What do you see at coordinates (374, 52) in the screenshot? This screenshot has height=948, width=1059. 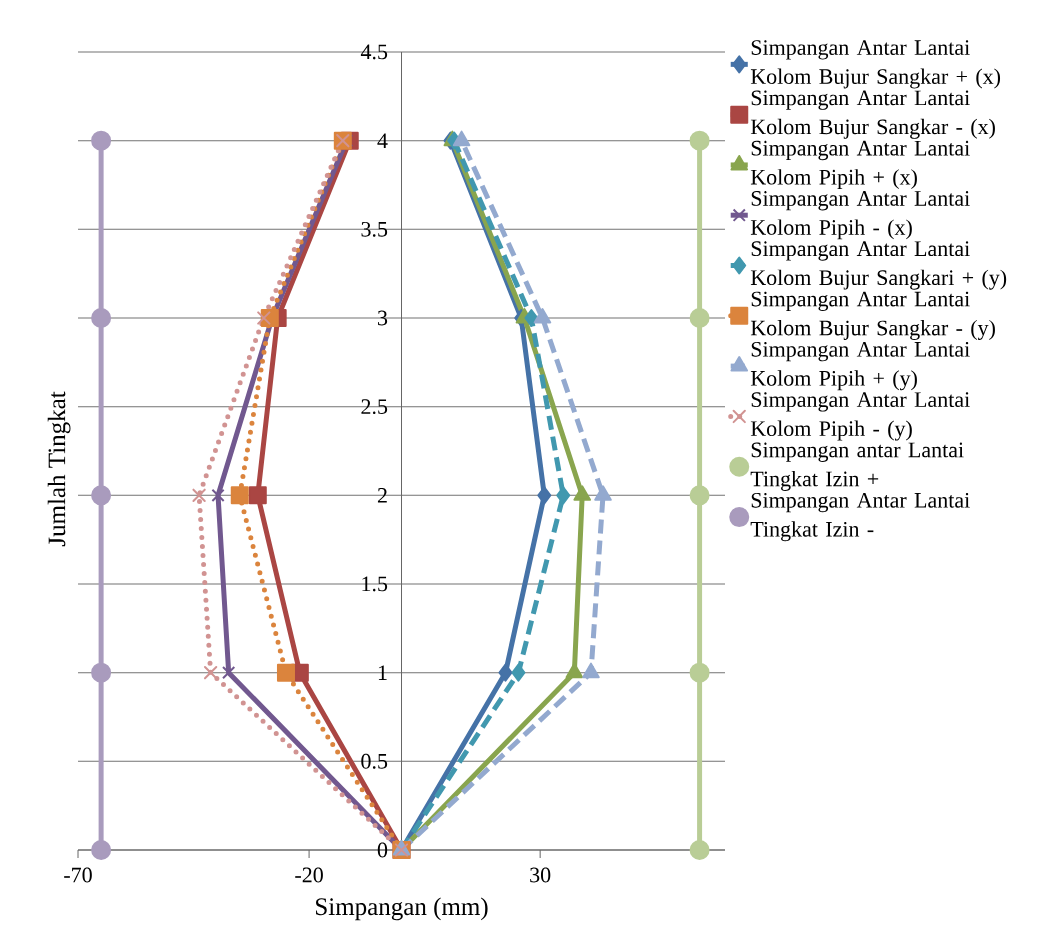 I see `y-tick-label: 4.5` at bounding box center [374, 52].